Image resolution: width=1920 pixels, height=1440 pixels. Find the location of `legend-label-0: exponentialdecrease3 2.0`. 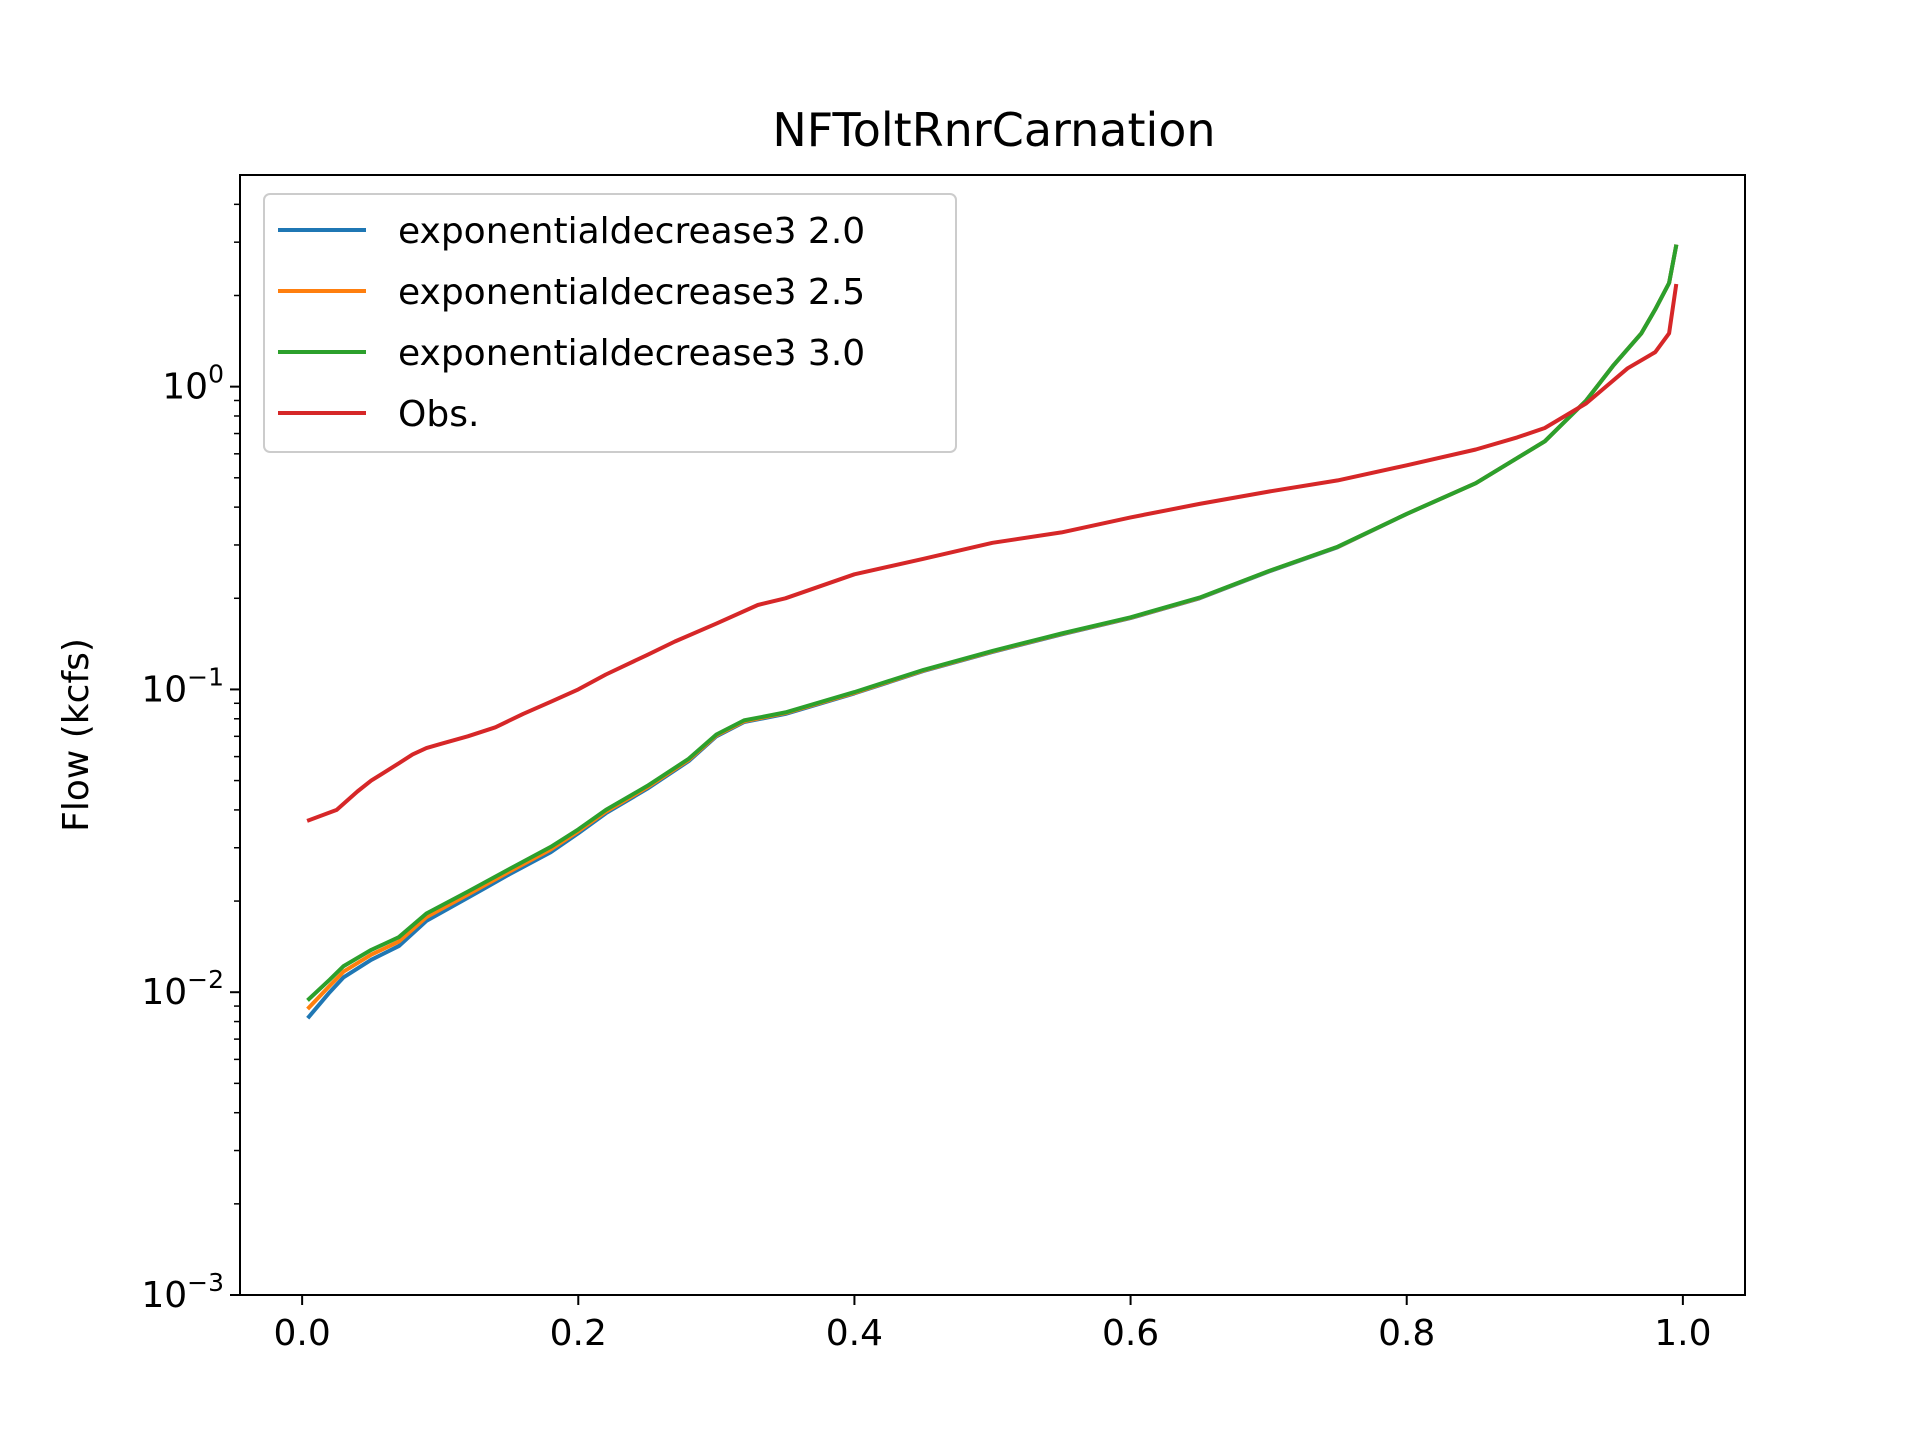

legend-label-0: exponentialdecrease3 2.0 is located at coordinates (631, 231).